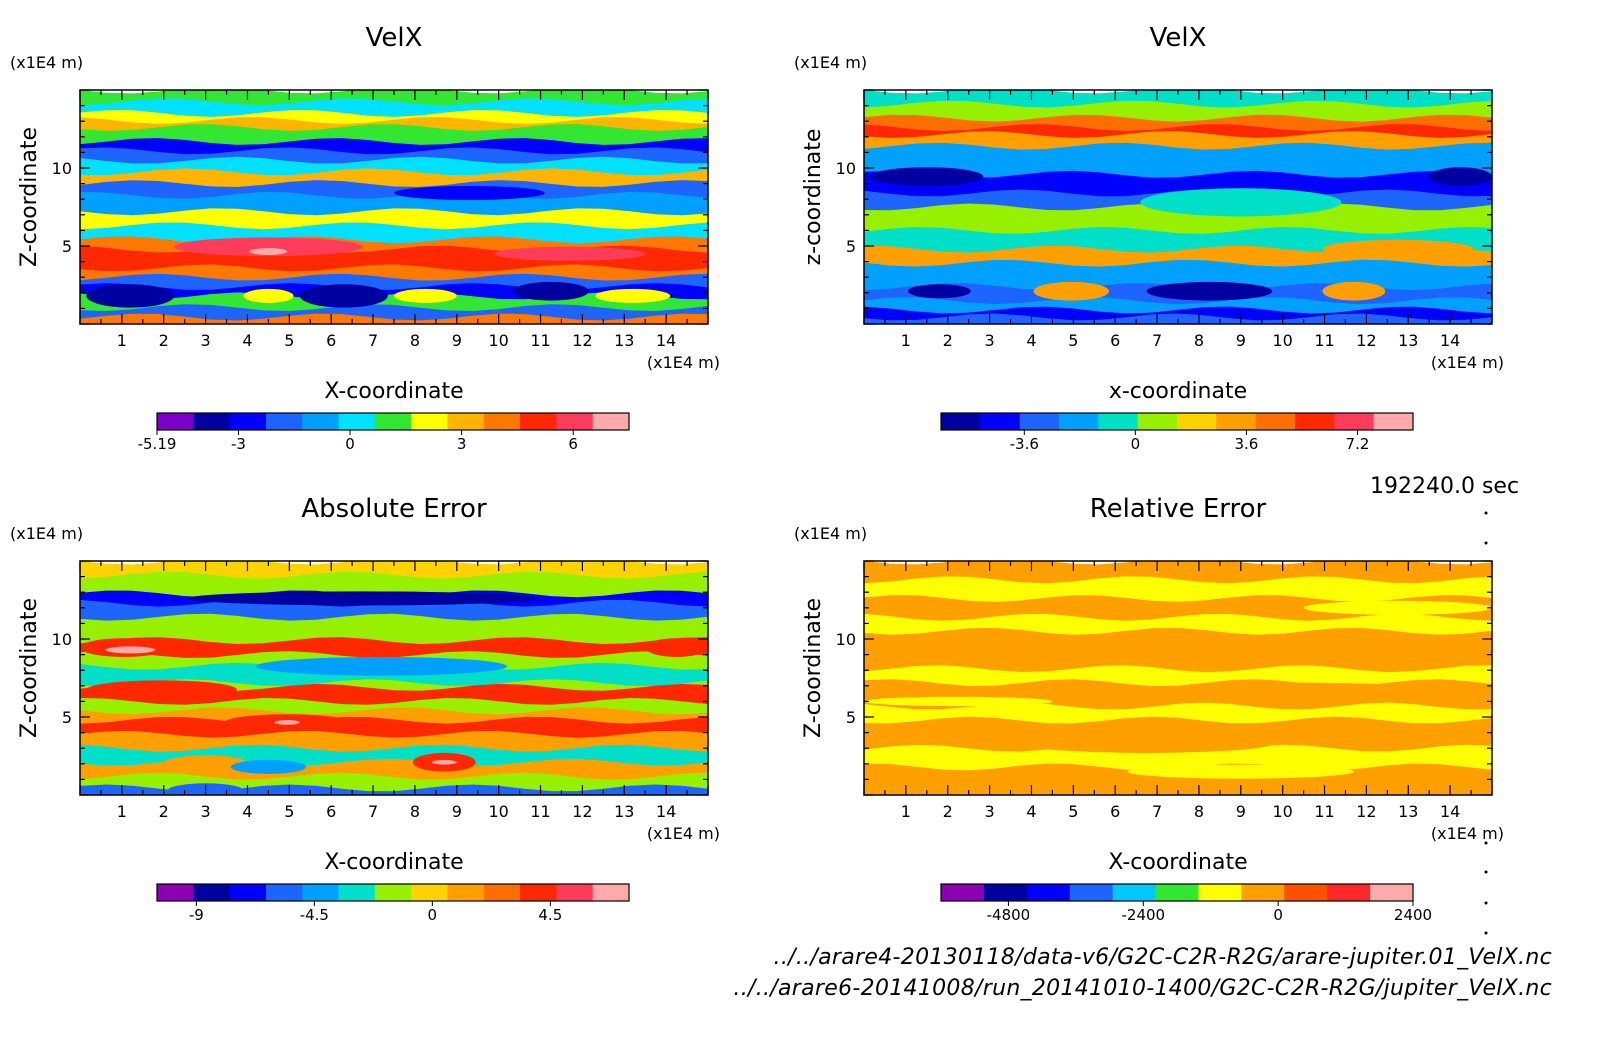 Image resolution: width=1604 pixels, height=1054 pixels. What do you see at coordinates (238, 444) in the screenshot?
I see `colorbar-tick-label: -3` at bounding box center [238, 444].